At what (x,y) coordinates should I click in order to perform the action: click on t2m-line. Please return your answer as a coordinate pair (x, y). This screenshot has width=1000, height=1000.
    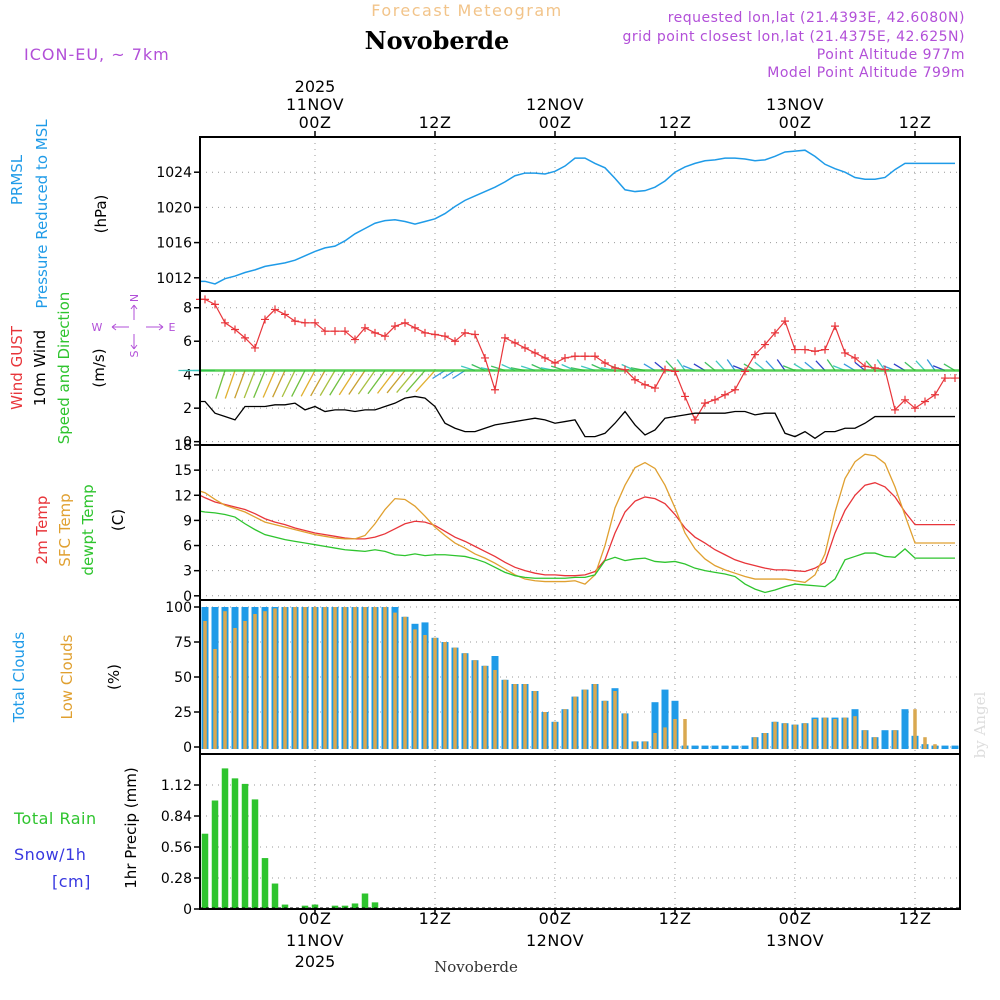
    Looking at the image, I should click on (577, 529).